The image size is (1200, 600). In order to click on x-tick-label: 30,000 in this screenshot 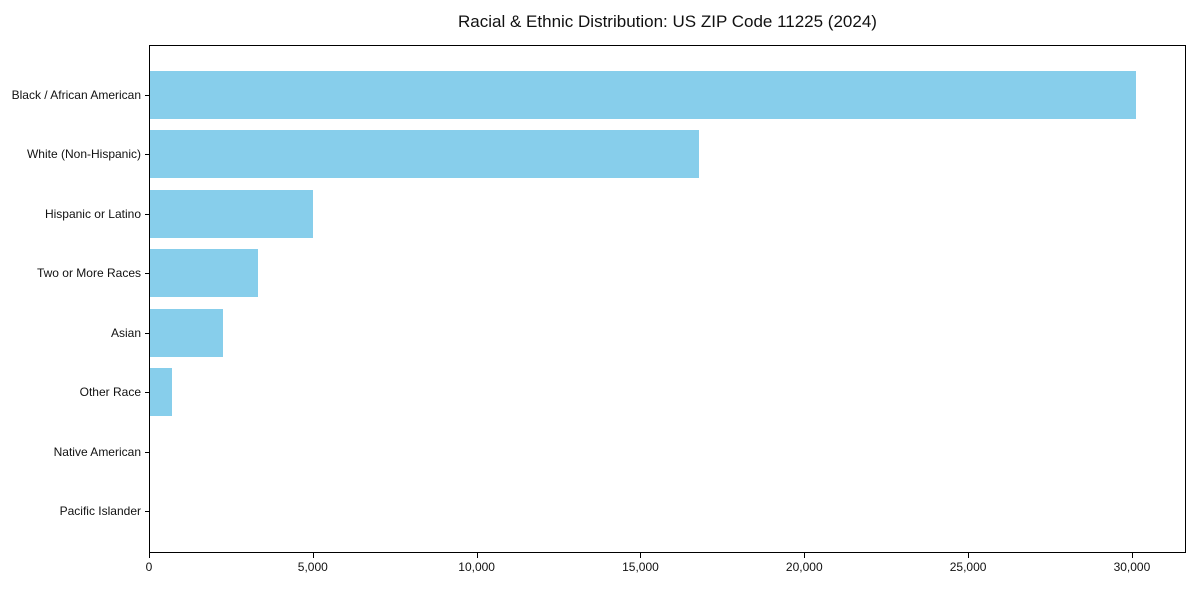, I will do `click(1132, 567)`.